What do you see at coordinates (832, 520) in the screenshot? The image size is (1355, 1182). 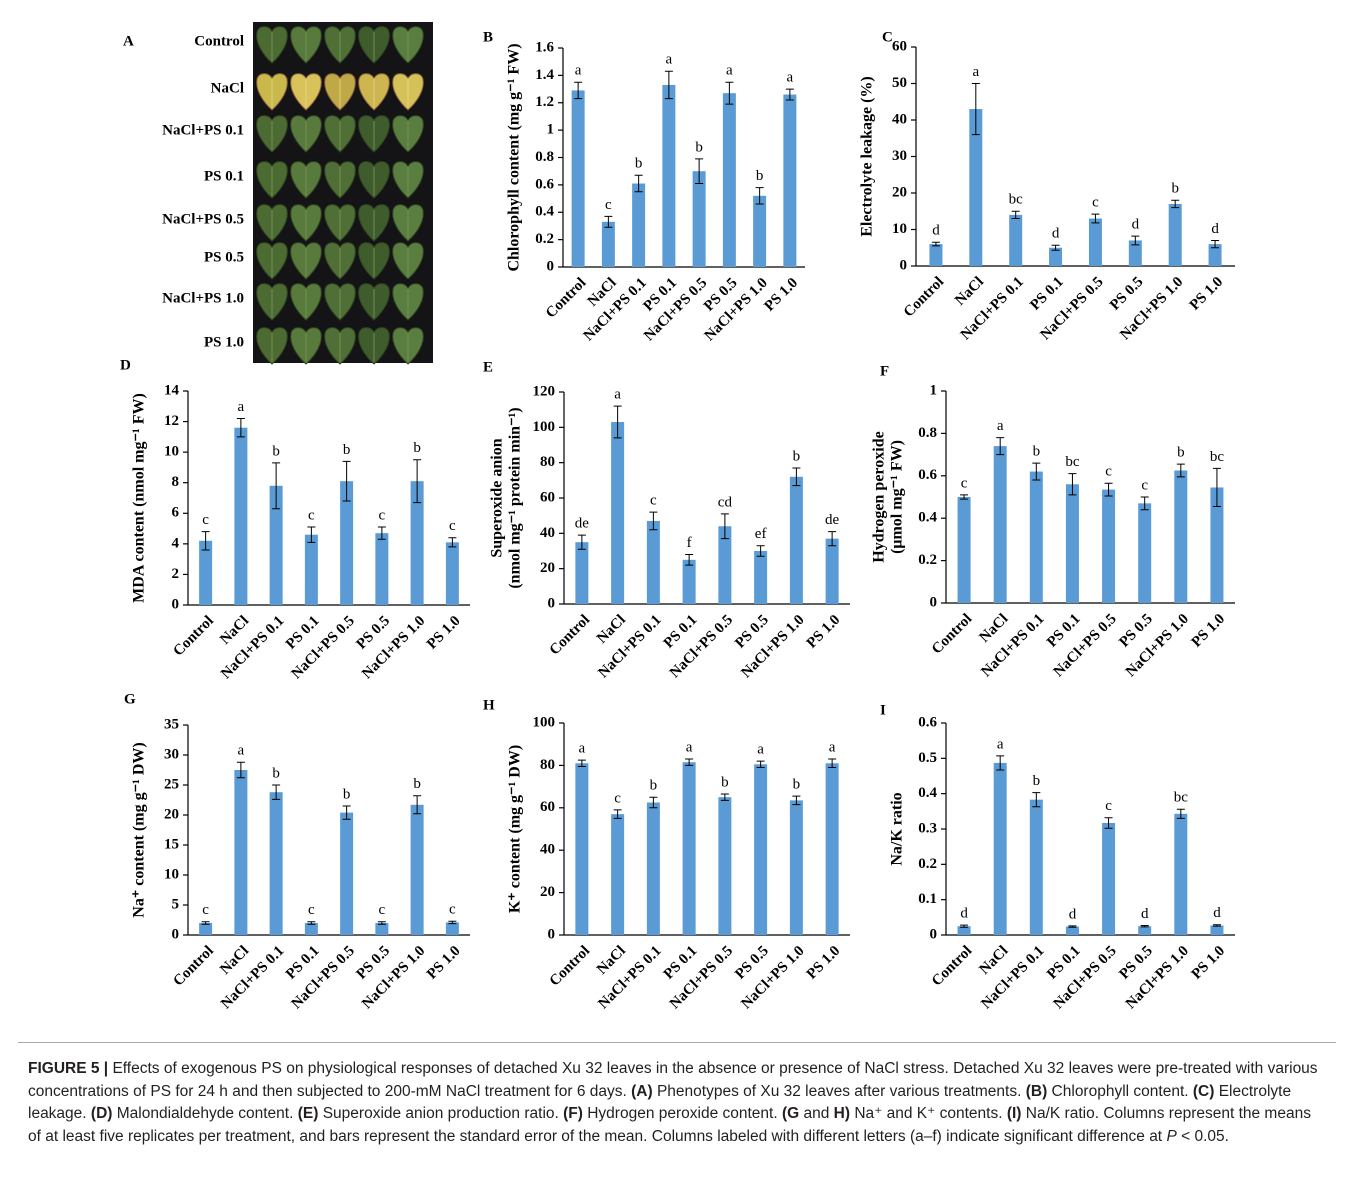 I see `significance-letter: de` at bounding box center [832, 520].